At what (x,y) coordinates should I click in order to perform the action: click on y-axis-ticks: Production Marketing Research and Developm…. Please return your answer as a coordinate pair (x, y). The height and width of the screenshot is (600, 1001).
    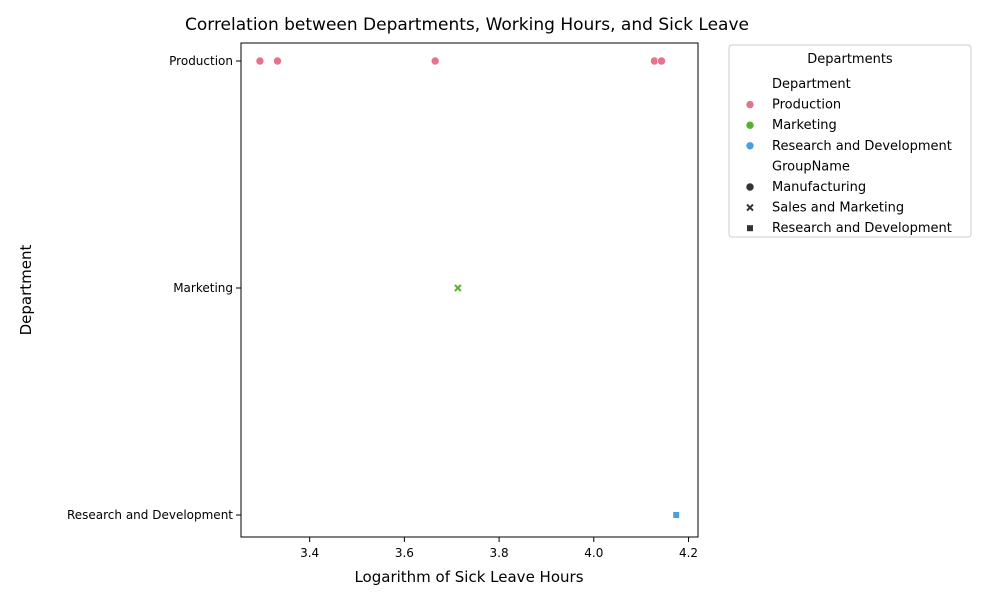
    Looking at the image, I should click on (154, 288).